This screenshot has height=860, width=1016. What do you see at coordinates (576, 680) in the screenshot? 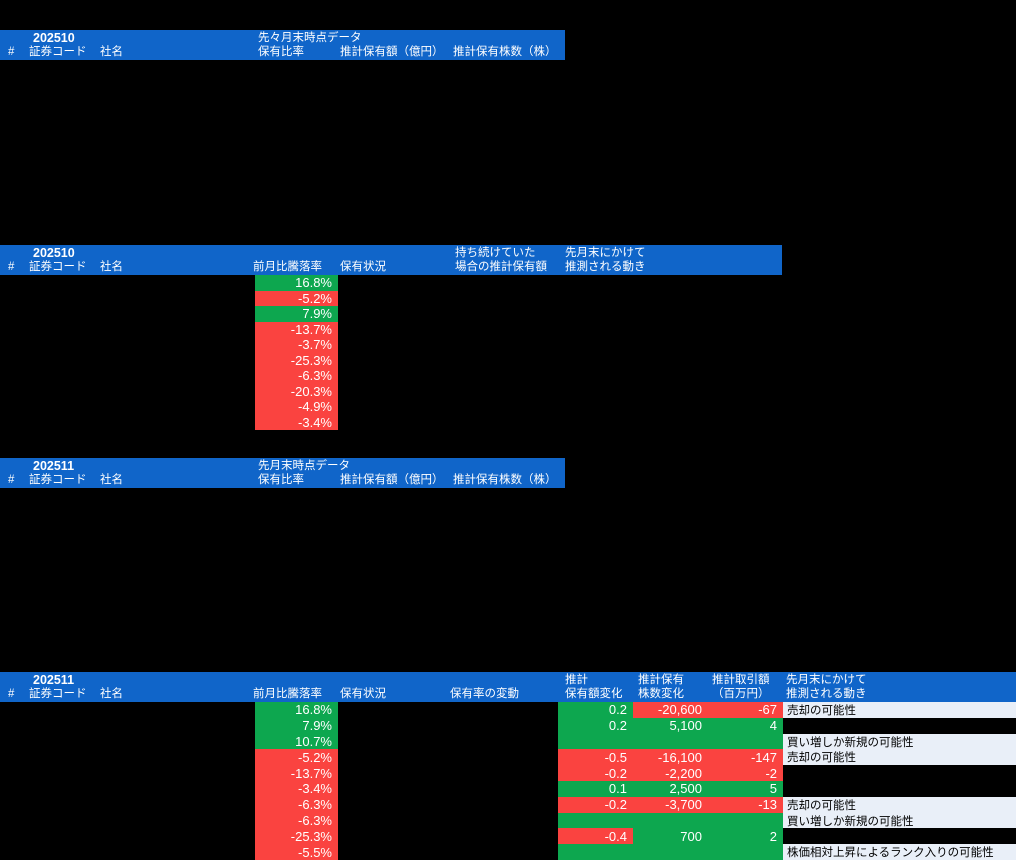
I see `col-header-chg-line1: 推計` at bounding box center [576, 680].